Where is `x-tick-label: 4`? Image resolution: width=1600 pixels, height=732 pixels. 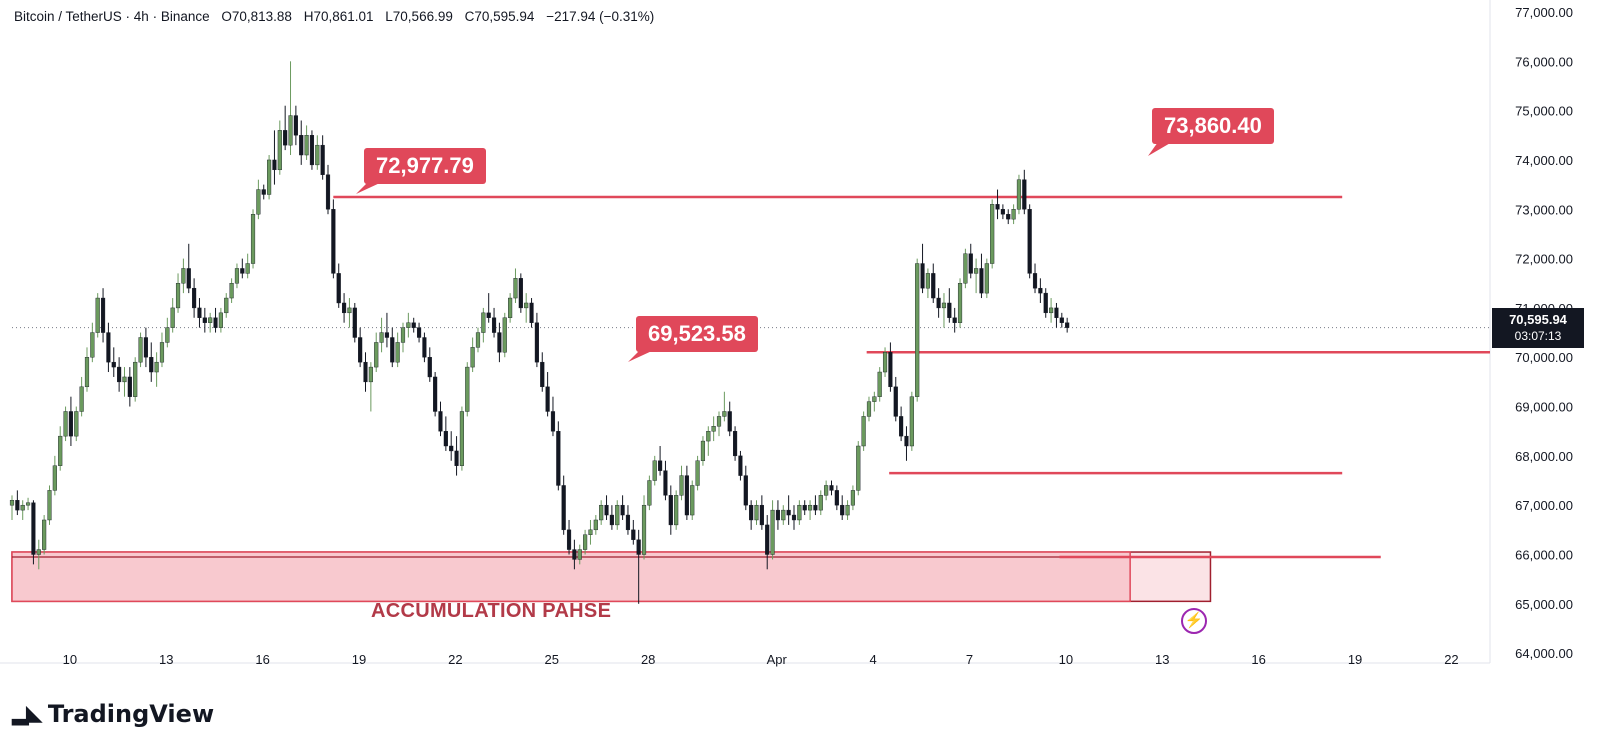 x-tick-label: 4 is located at coordinates (872, 659).